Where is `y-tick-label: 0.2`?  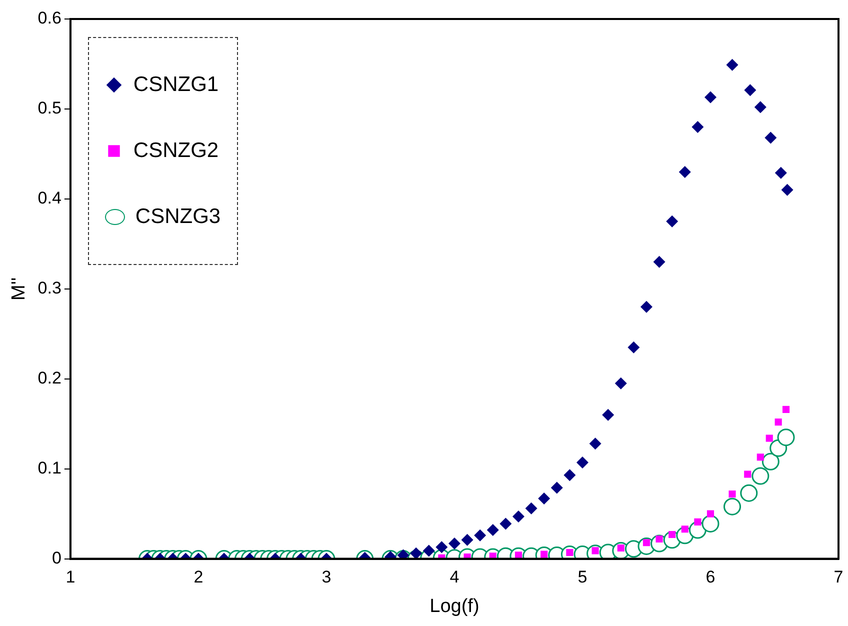
y-tick-label: 0.2 is located at coordinates (50, 378).